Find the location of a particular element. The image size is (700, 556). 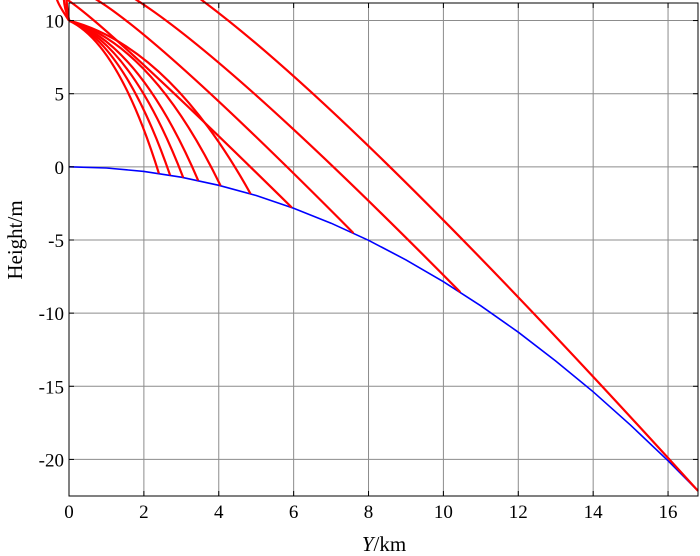

x-tick-label: 8 is located at coordinates (369, 512).